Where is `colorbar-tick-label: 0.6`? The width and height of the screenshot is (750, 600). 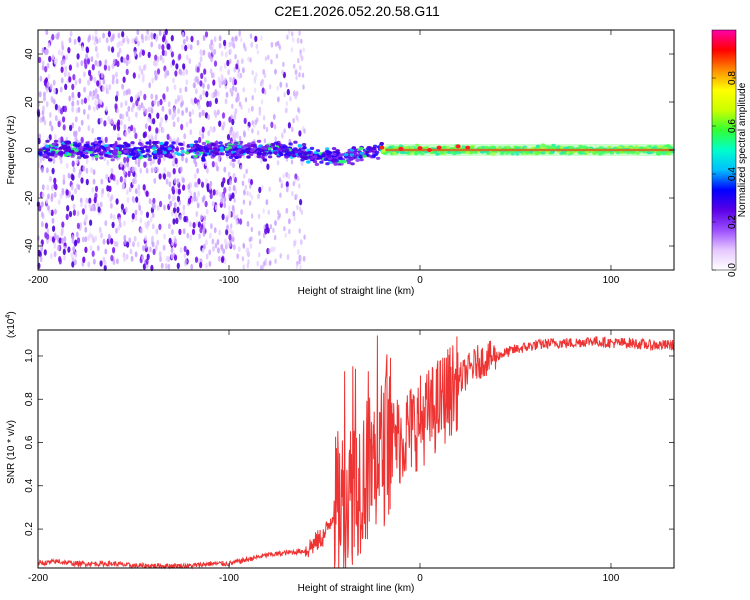 colorbar-tick-label: 0.6 is located at coordinates (732, 126).